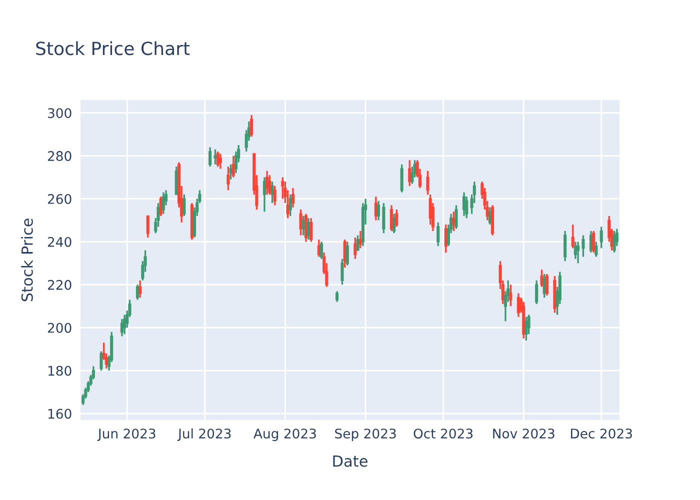  I want to click on y-tick-label: 220, so click(60, 285).